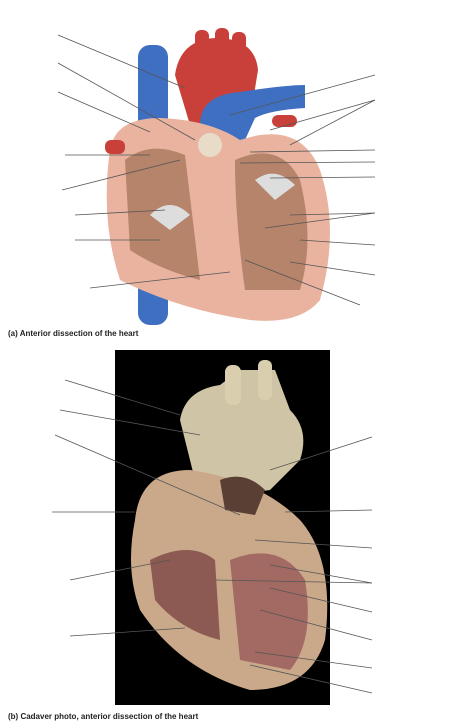 The width and height of the screenshot is (474, 727). I want to click on great-vessels, so click(242, 435).